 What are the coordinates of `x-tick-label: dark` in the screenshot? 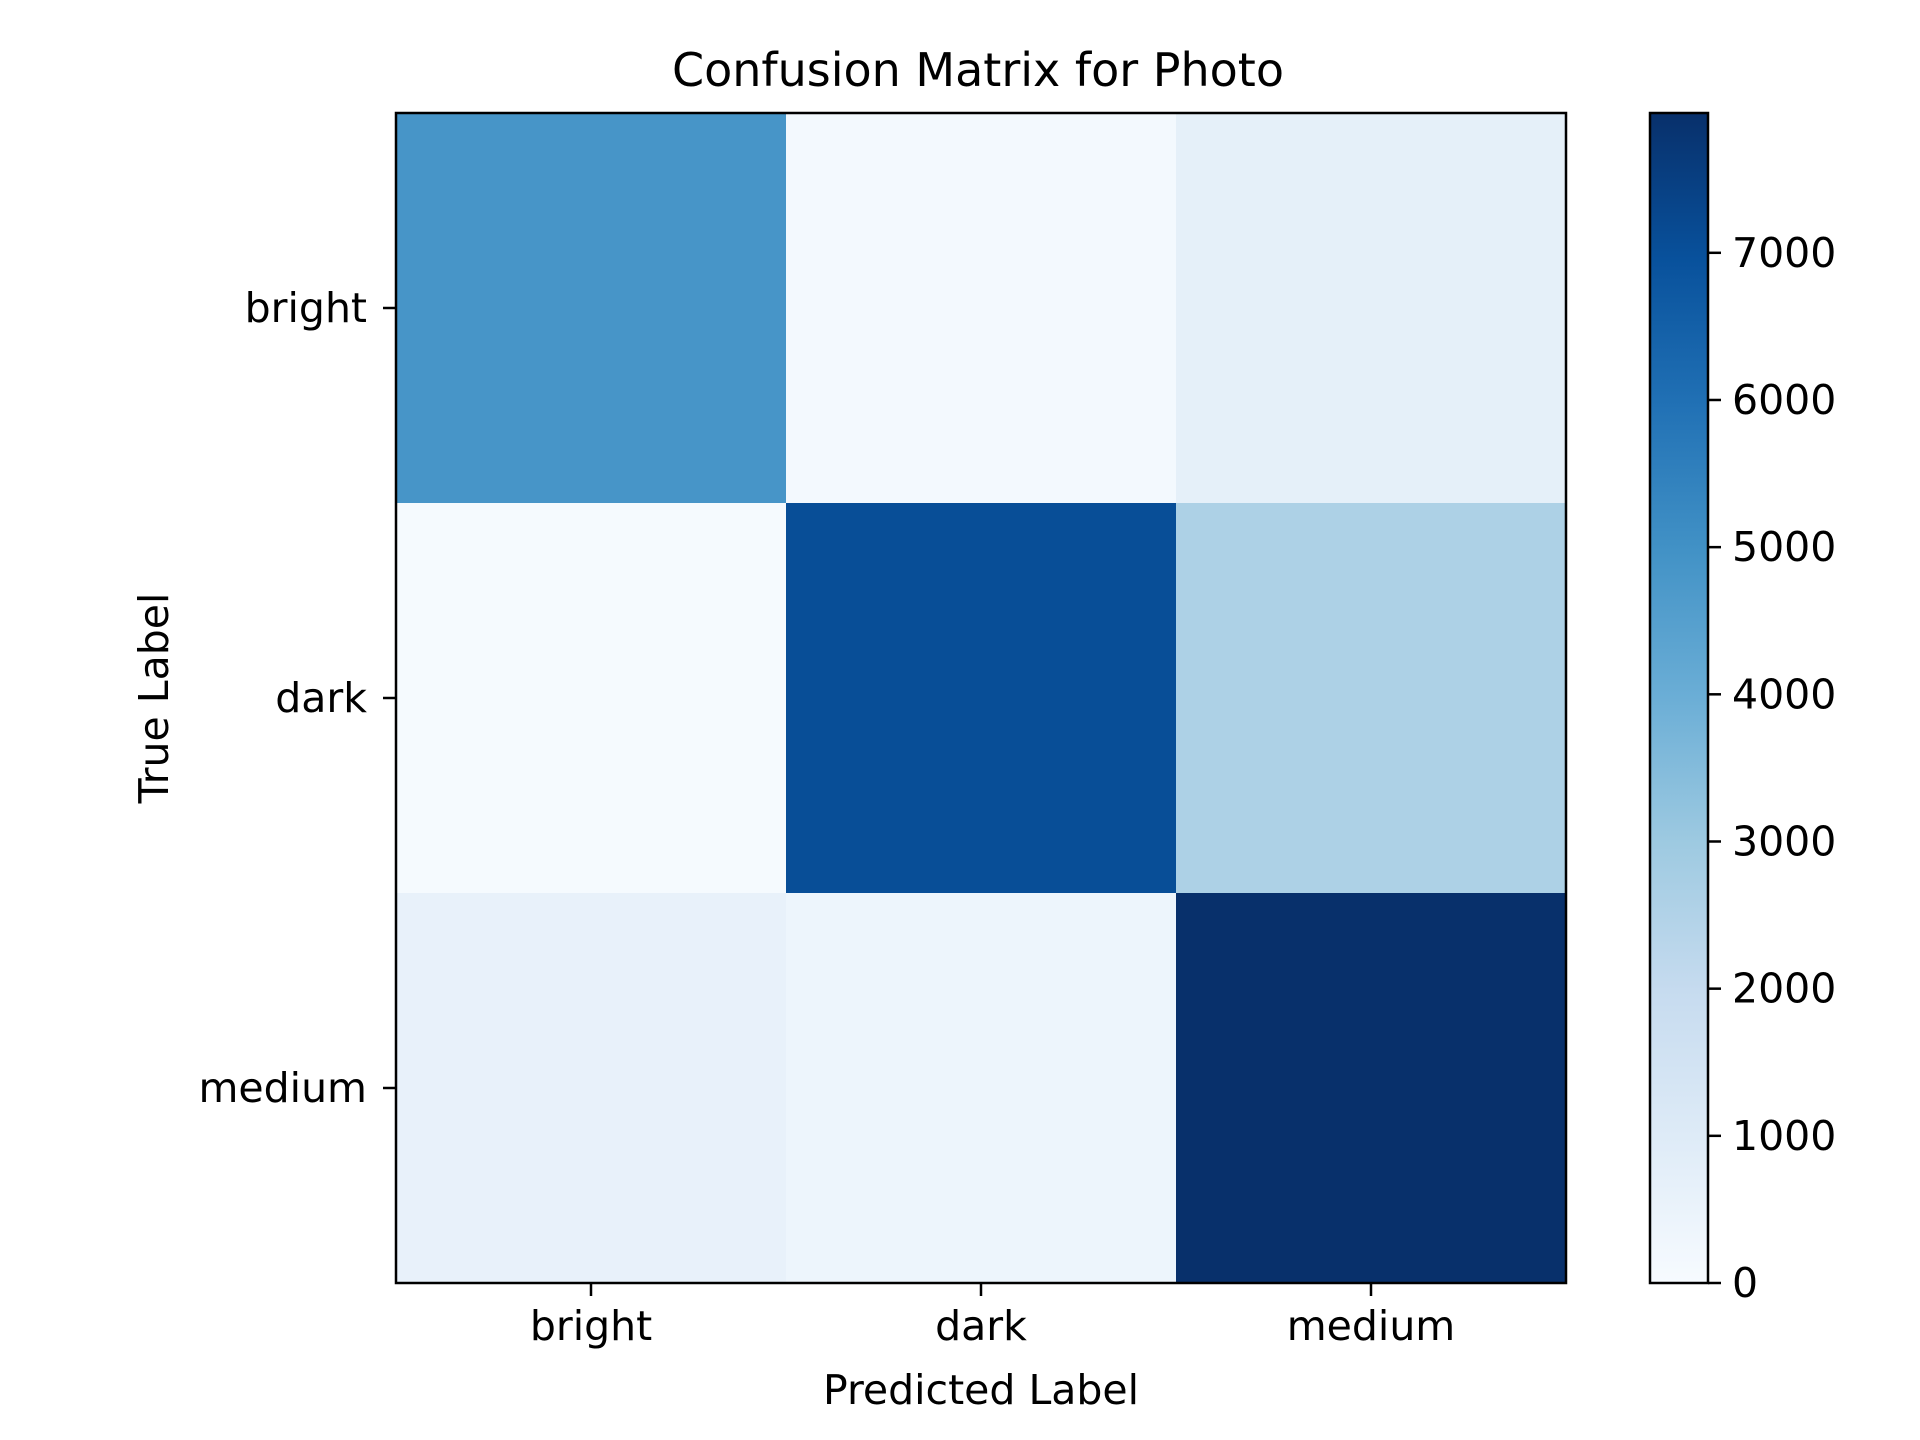 It's located at (981, 1326).